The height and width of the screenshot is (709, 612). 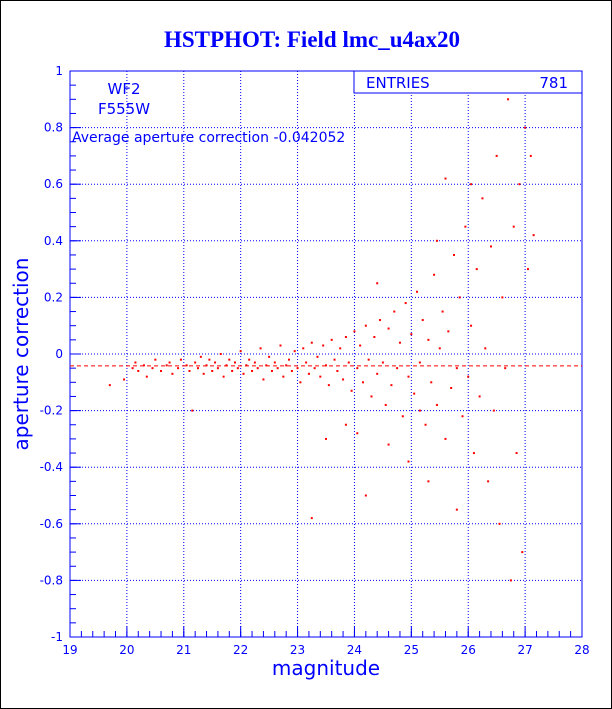 What do you see at coordinates (240, 650) in the screenshot?
I see `x-tick-label: 22` at bounding box center [240, 650].